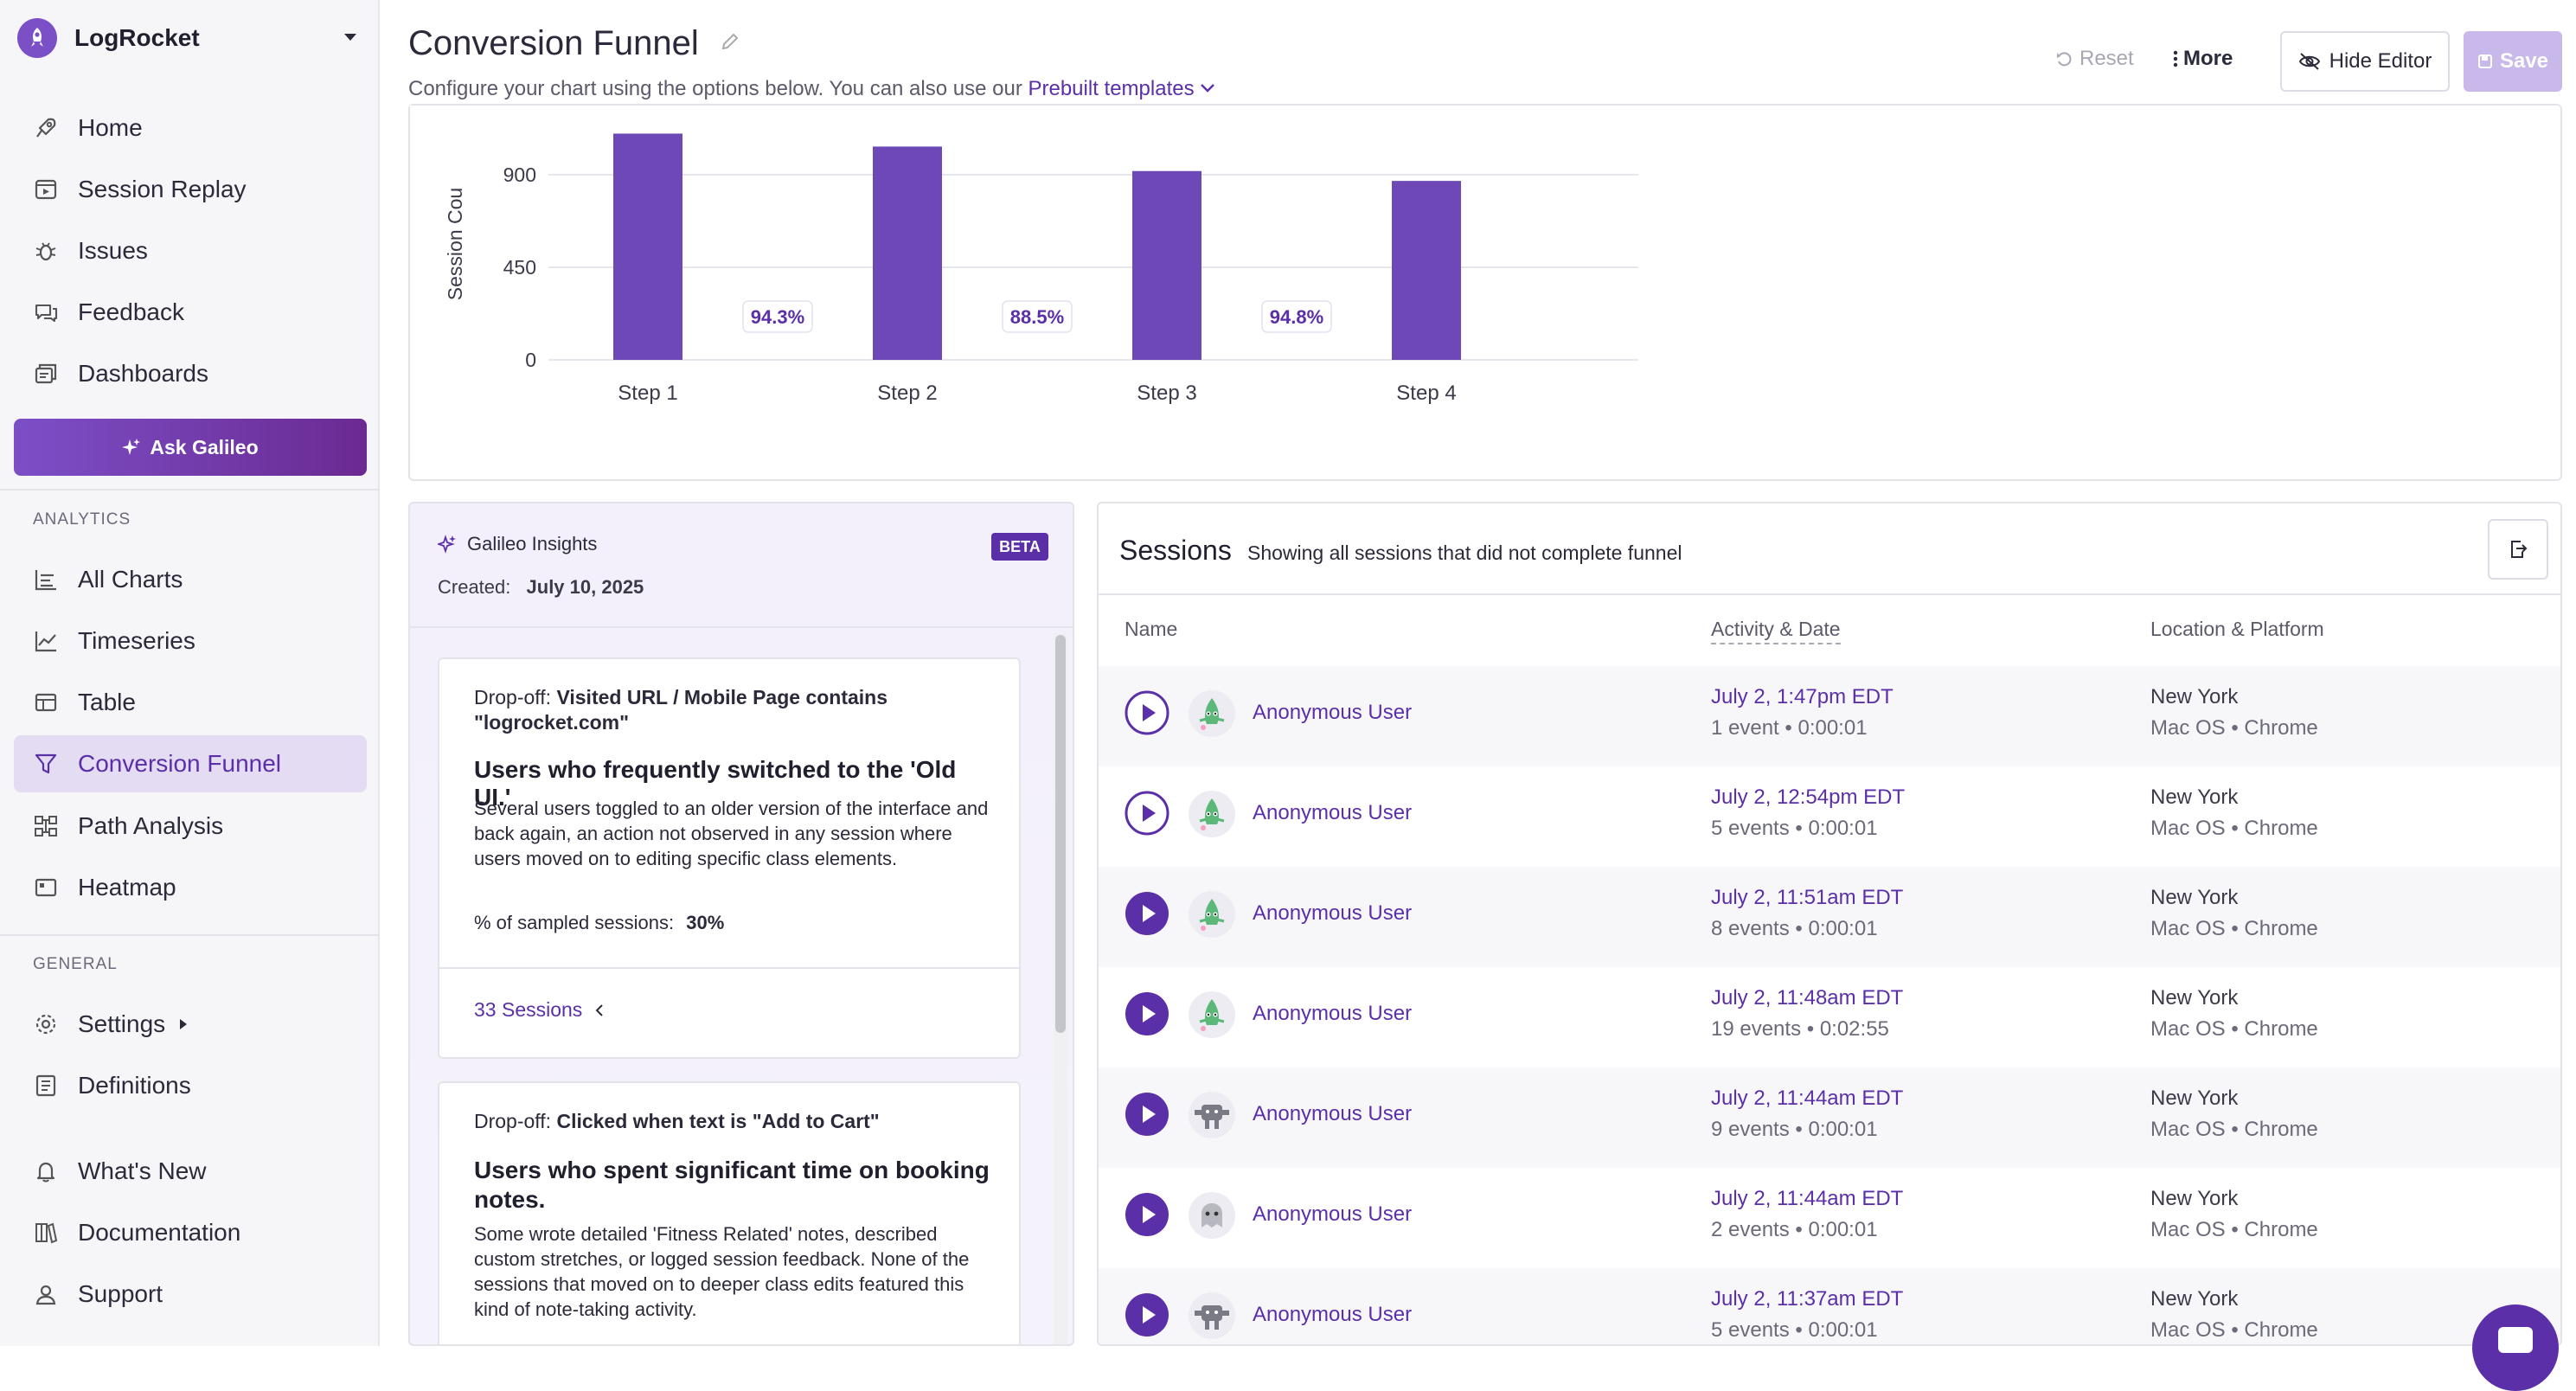 The height and width of the screenshot is (1391, 2576). I want to click on nav-timeseries-label: Timeseries, so click(136, 641).